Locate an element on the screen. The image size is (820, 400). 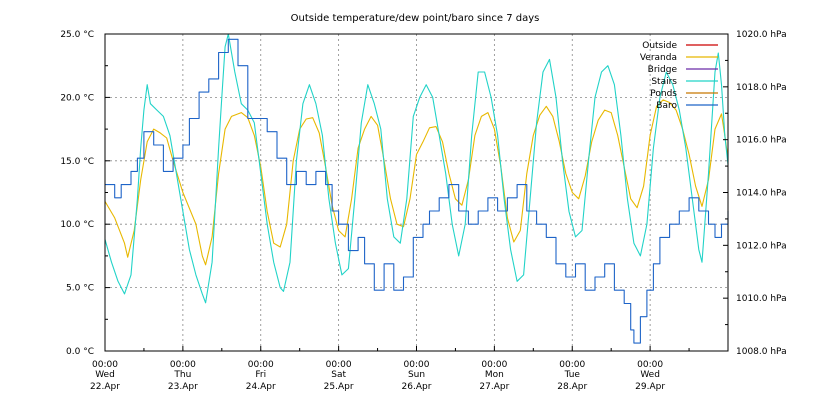
x-tick-date: 23.Apr is located at coordinates (183, 387).